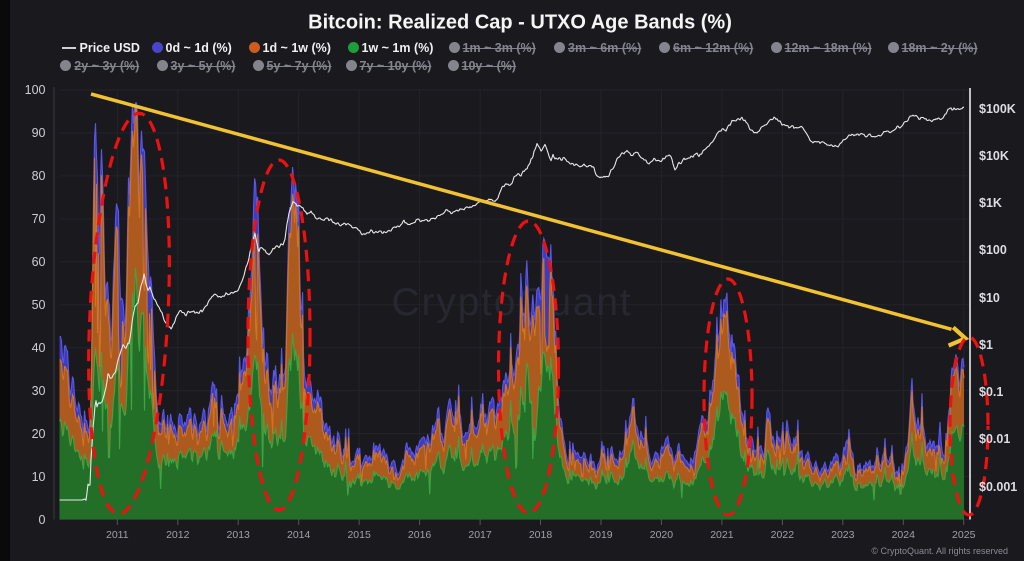 This screenshot has height=561, width=1024. Describe the element at coordinates (512, 302) in the screenshot. I see `svg-text: CryptoQuant` at that location.